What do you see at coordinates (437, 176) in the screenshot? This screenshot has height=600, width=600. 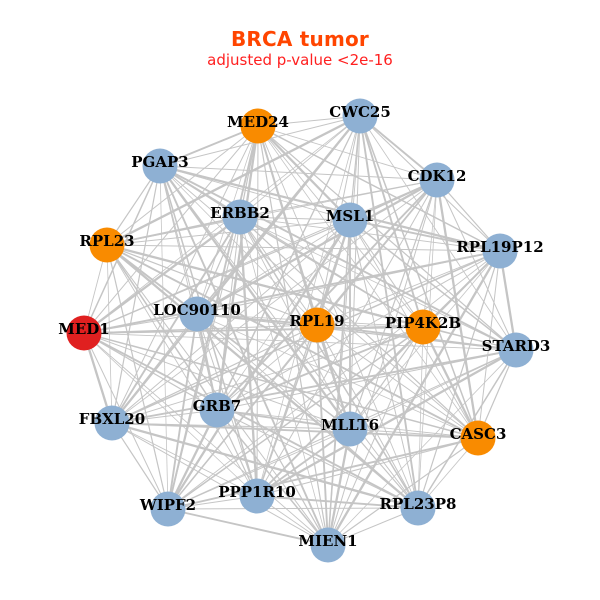 I see `node-label-CDK12: CDK12` at bounding box center [437, 176].